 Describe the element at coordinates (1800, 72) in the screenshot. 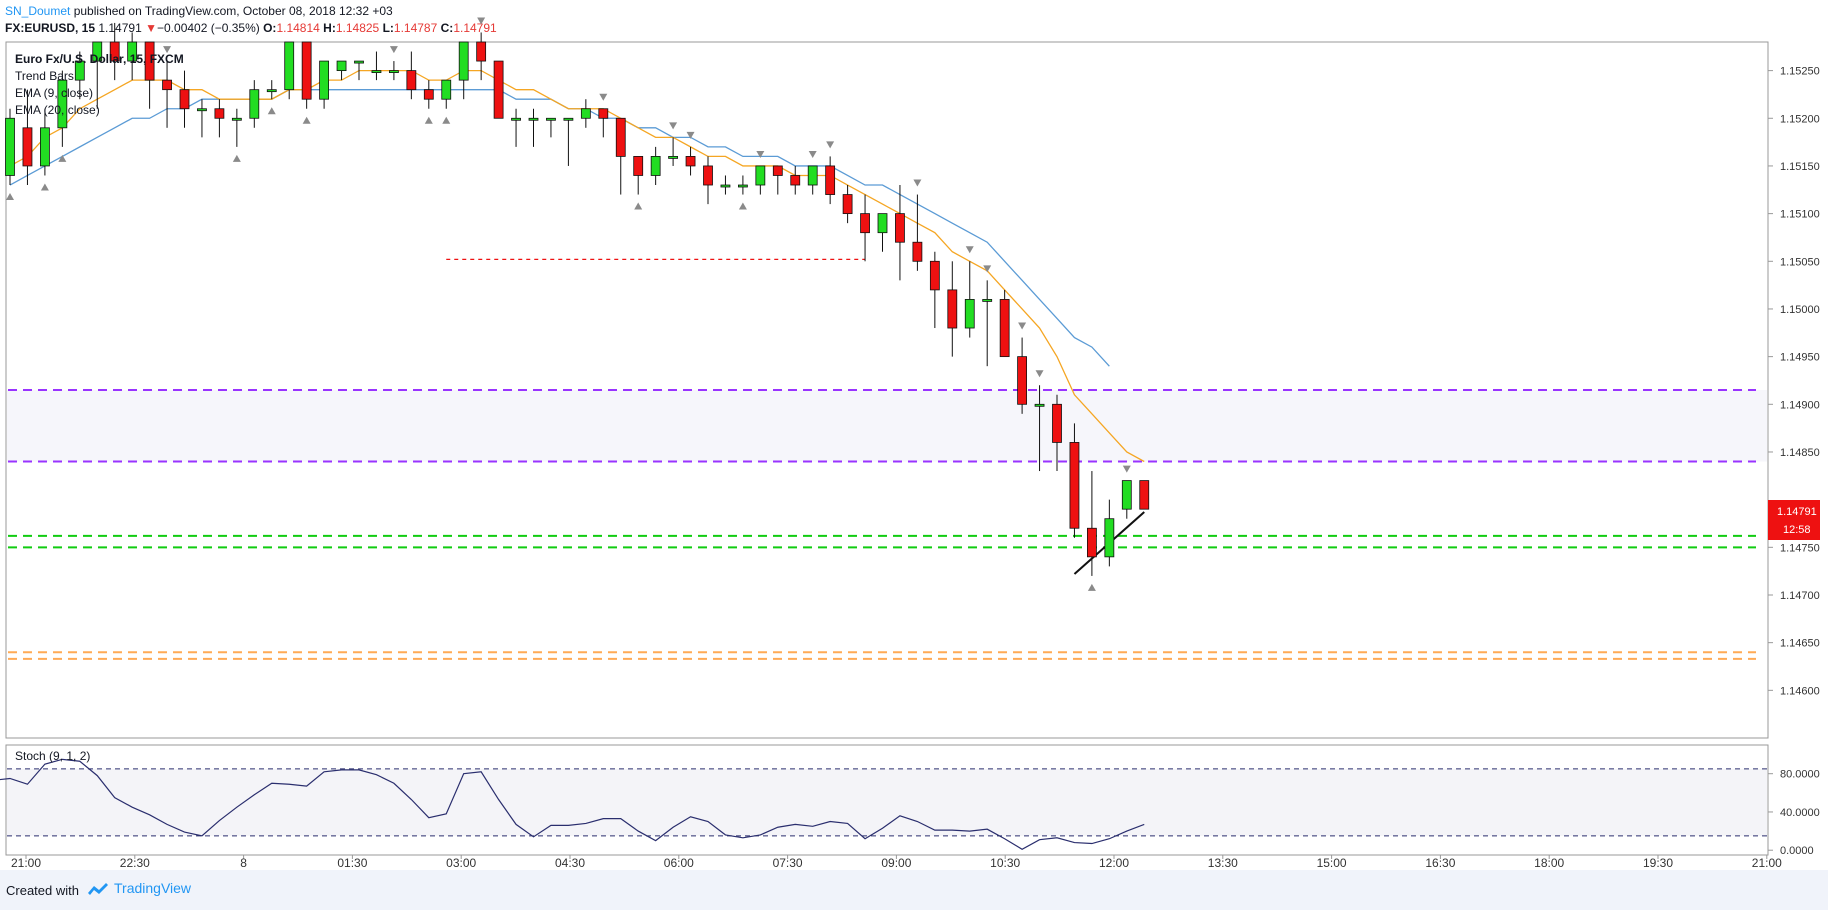

I see `y-tick-label-1: 1.15250` at that location.